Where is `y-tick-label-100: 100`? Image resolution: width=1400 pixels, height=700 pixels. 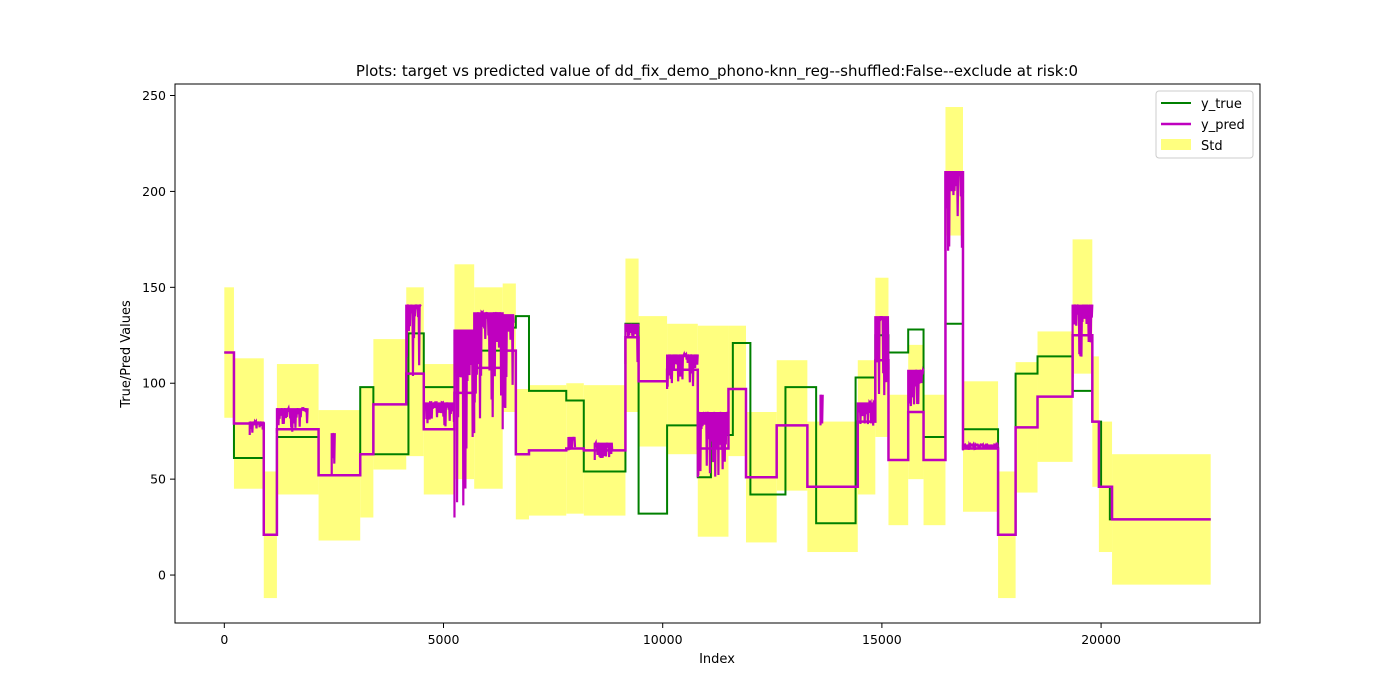
y-tick-label-100: 100 is located at coordinates (154, 383).